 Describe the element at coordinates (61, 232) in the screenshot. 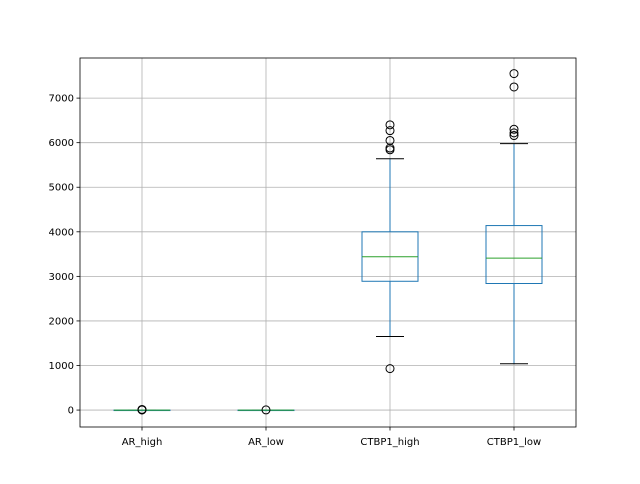

I see `y-tick-label: 4000` at that location.